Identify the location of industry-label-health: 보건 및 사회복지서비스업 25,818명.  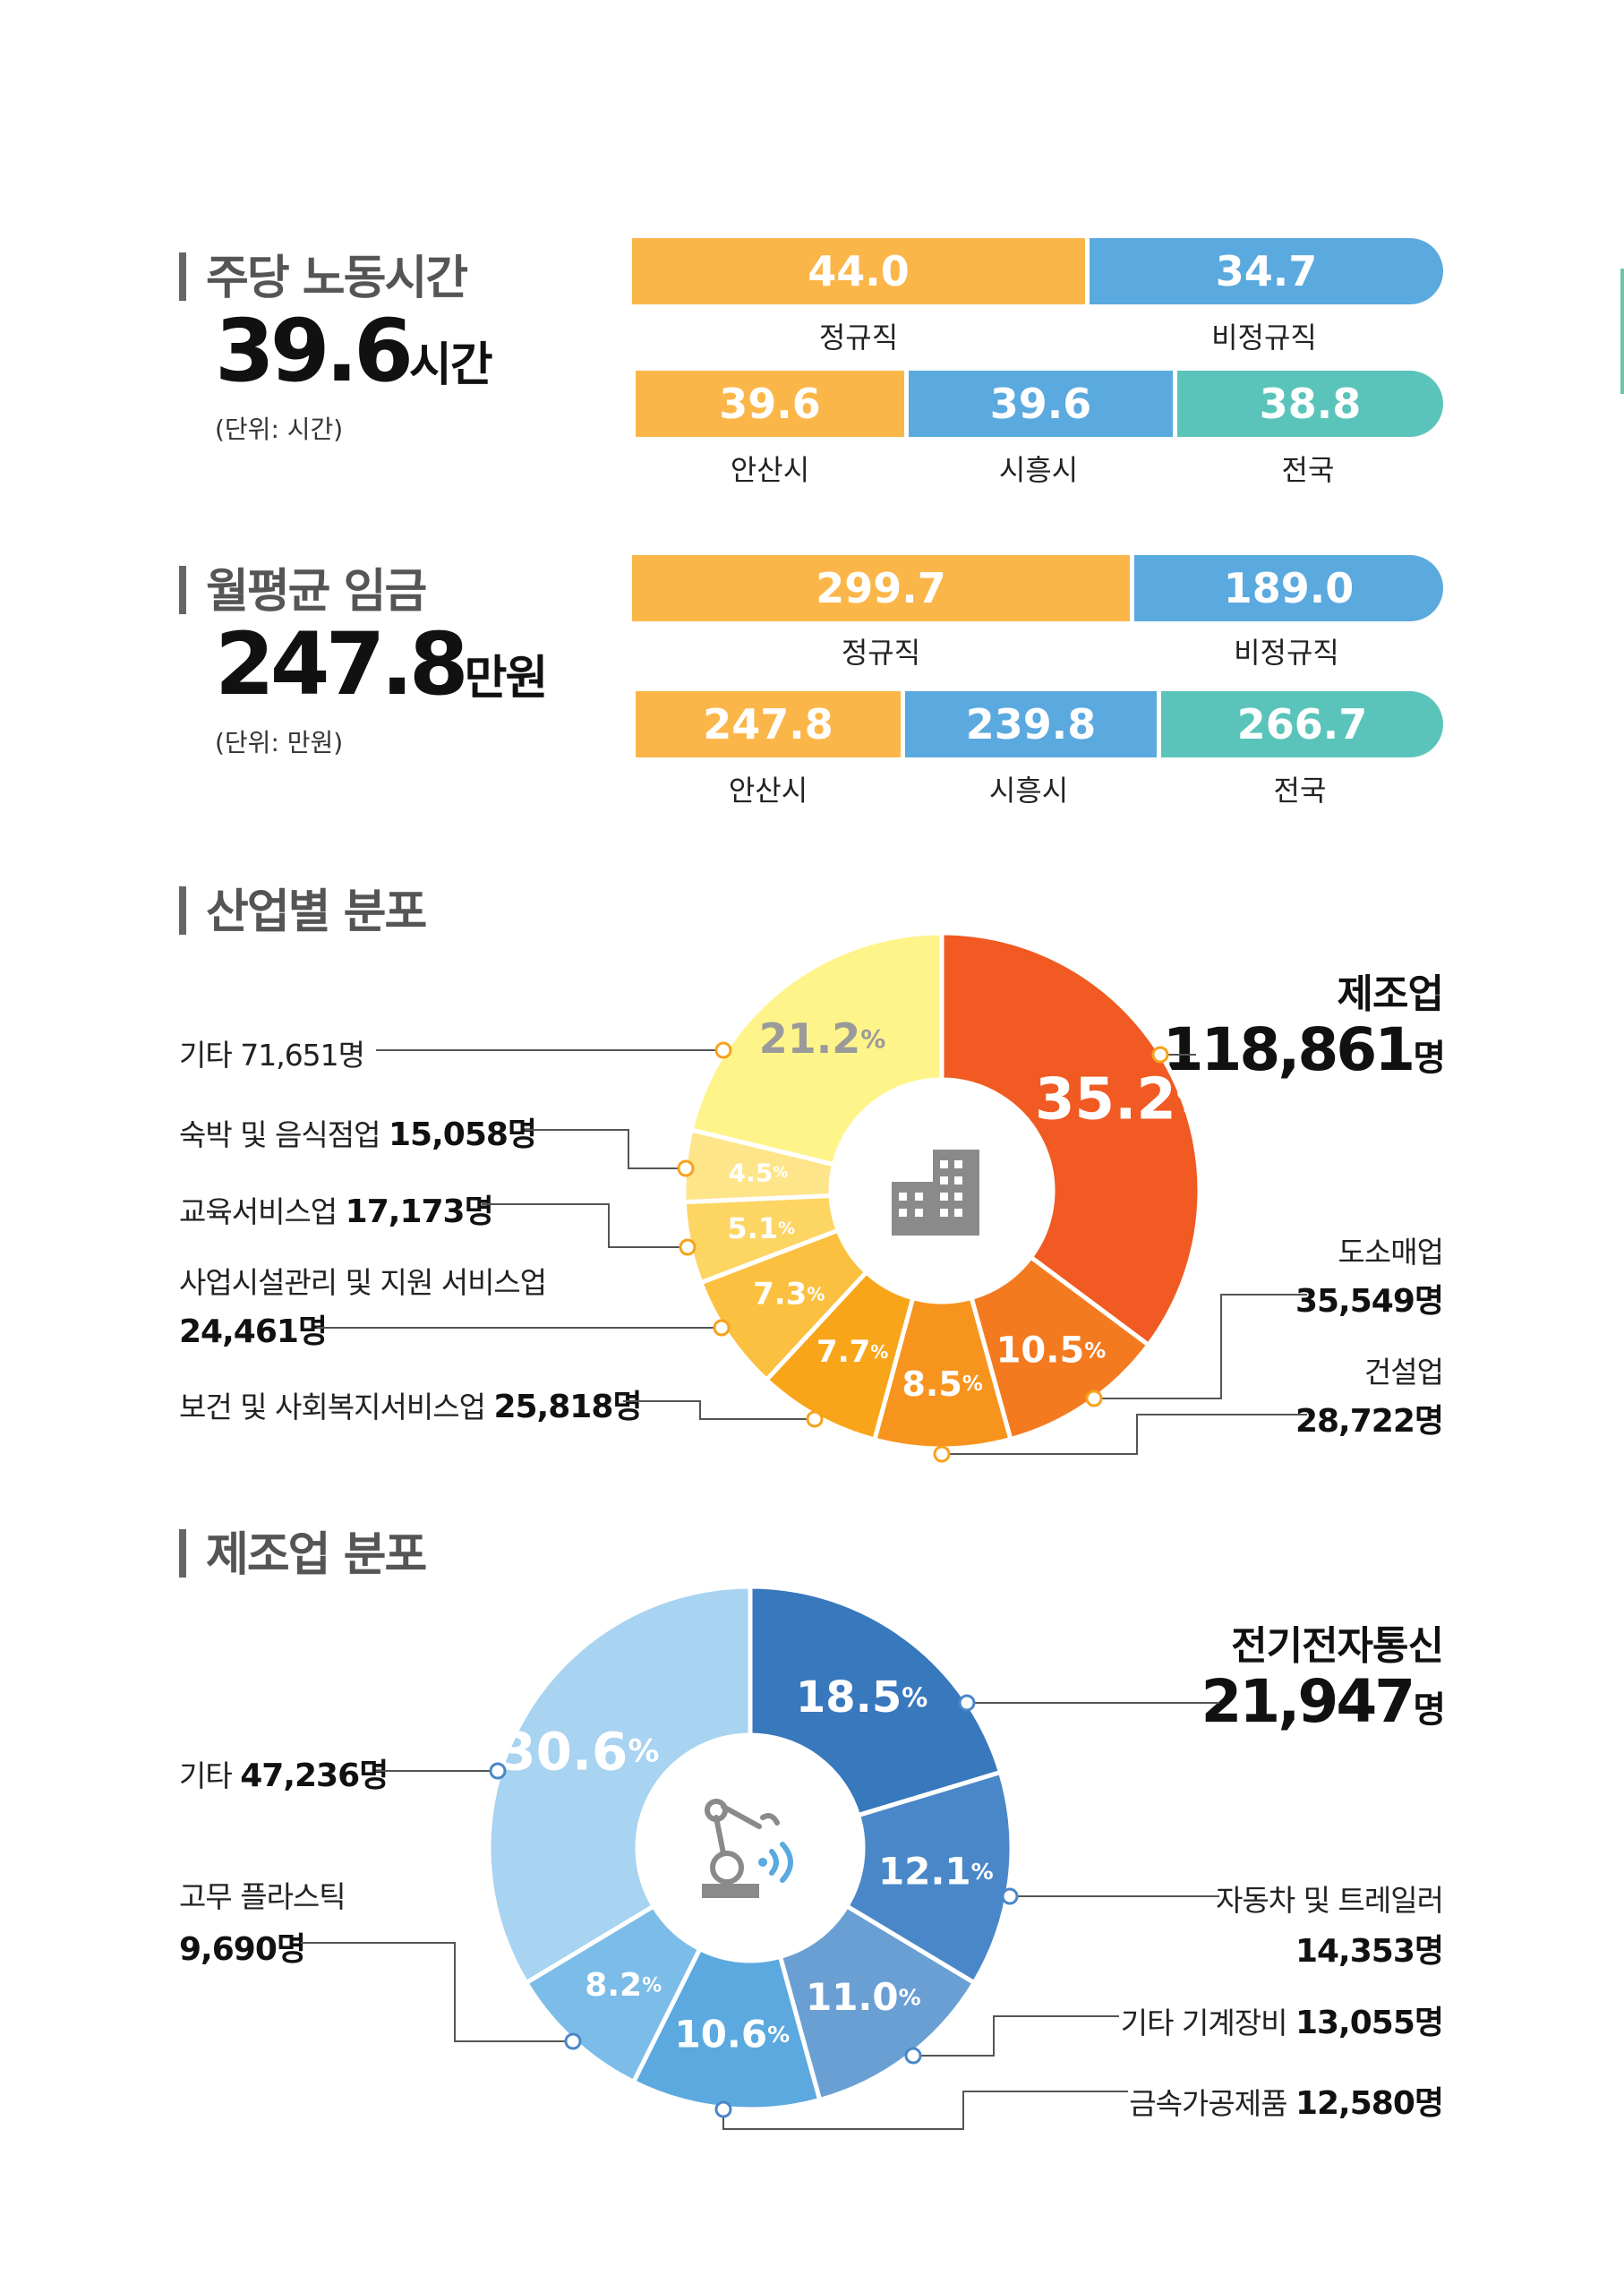
(411, 1404).